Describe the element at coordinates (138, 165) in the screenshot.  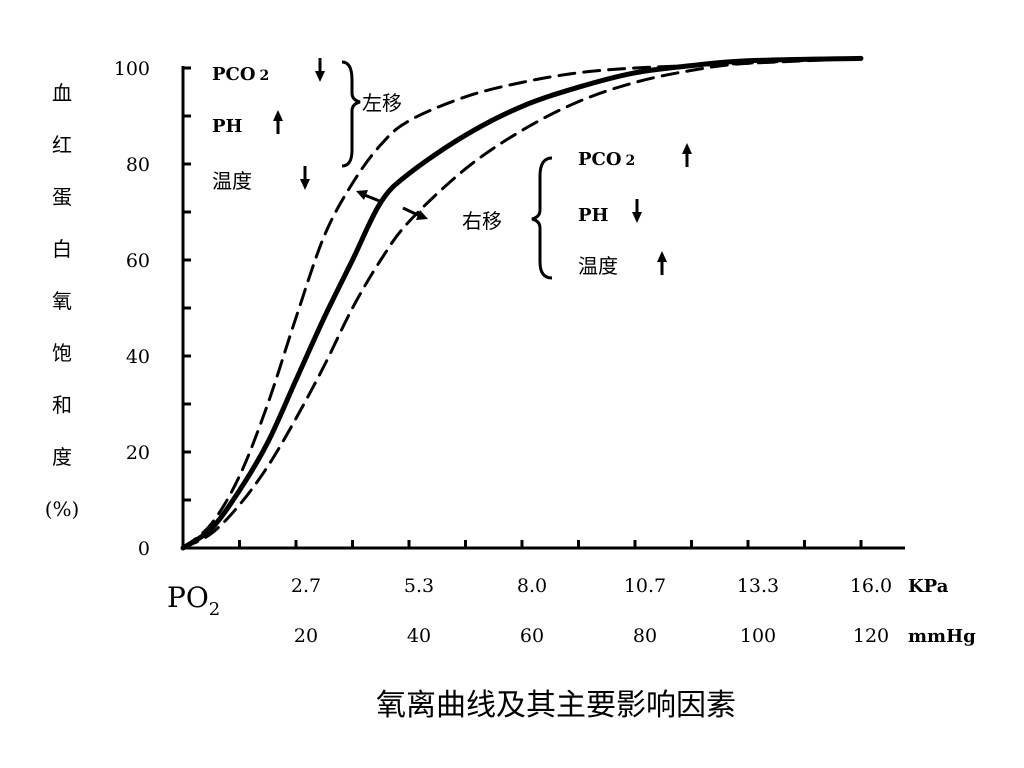
I see `y-tick-label: 80` at that location.